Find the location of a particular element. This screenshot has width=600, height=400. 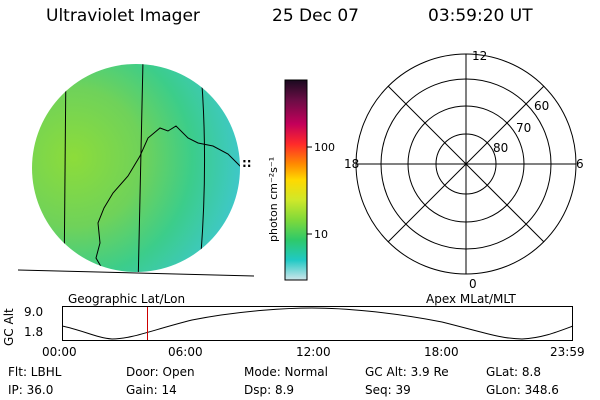

altitude-frame is located at coordinates (317, 323).